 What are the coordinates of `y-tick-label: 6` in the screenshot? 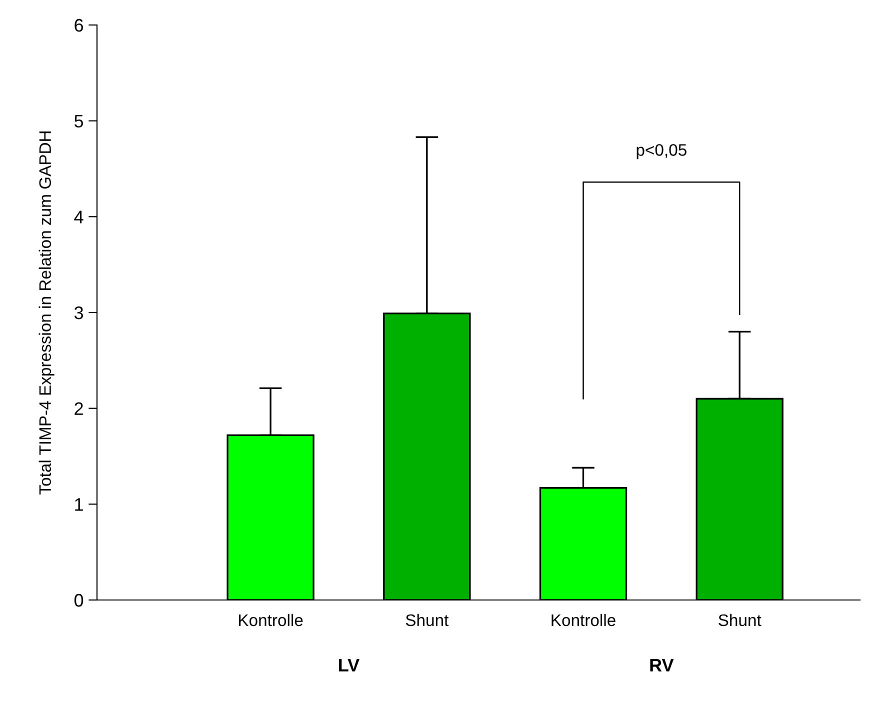 It's located at (79, 25).